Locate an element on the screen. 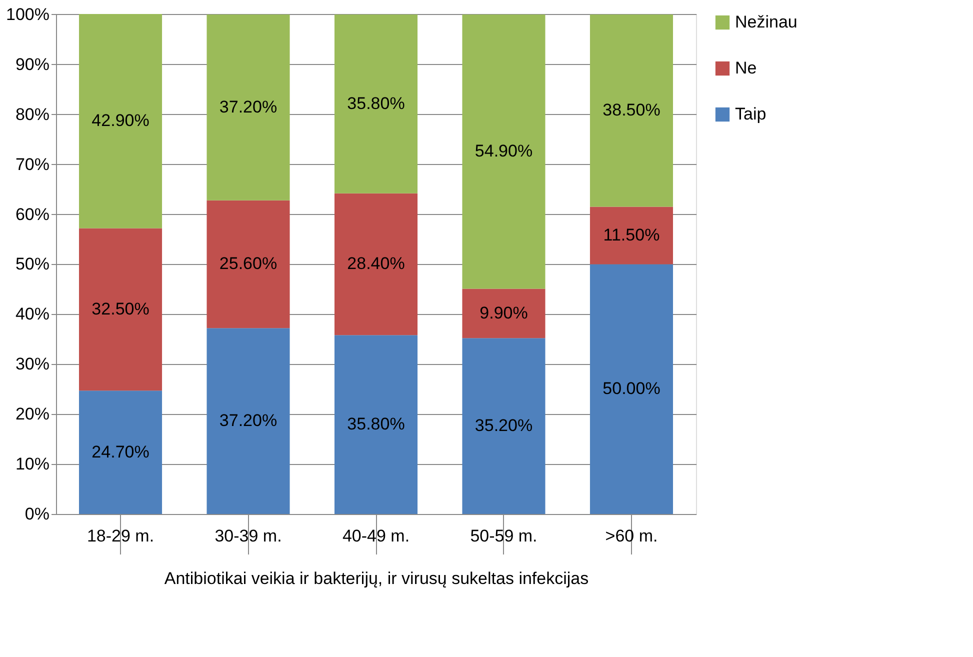 This screenshot has height=657, width=973. x-tick-label: 50-59 m. is located at coordinates (504, 536).